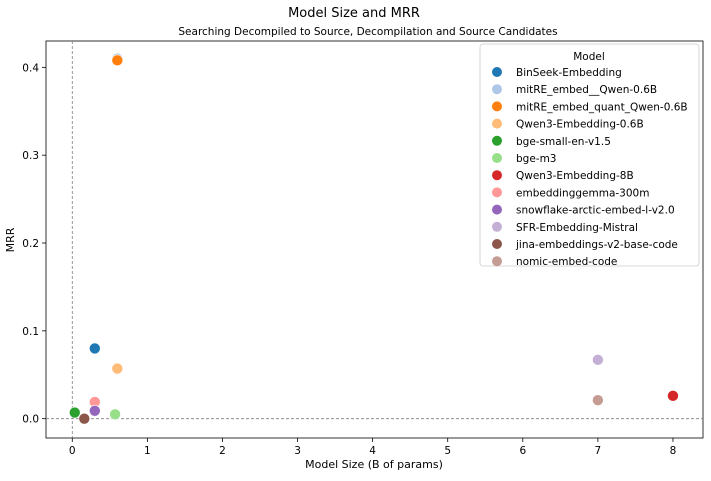  Describe the element at coordinates (30, 68) in the screenshot. I see `y-tick-label: 0.4` at that location.